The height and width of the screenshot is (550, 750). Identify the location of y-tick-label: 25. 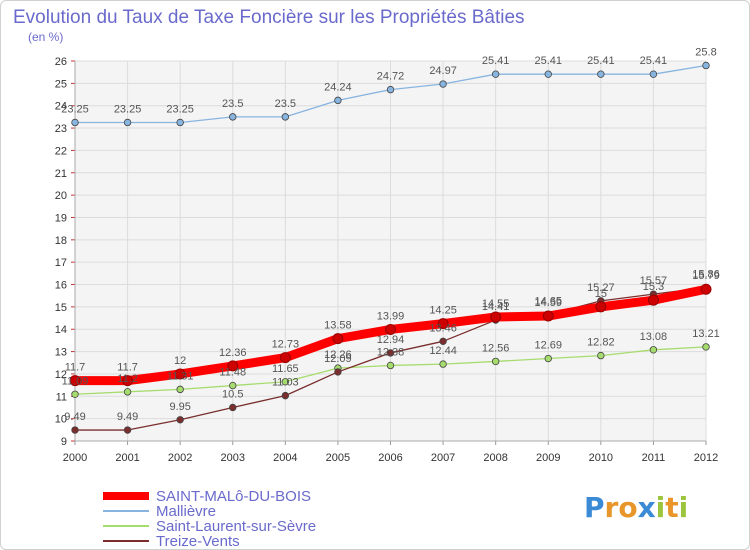
(61, 84).